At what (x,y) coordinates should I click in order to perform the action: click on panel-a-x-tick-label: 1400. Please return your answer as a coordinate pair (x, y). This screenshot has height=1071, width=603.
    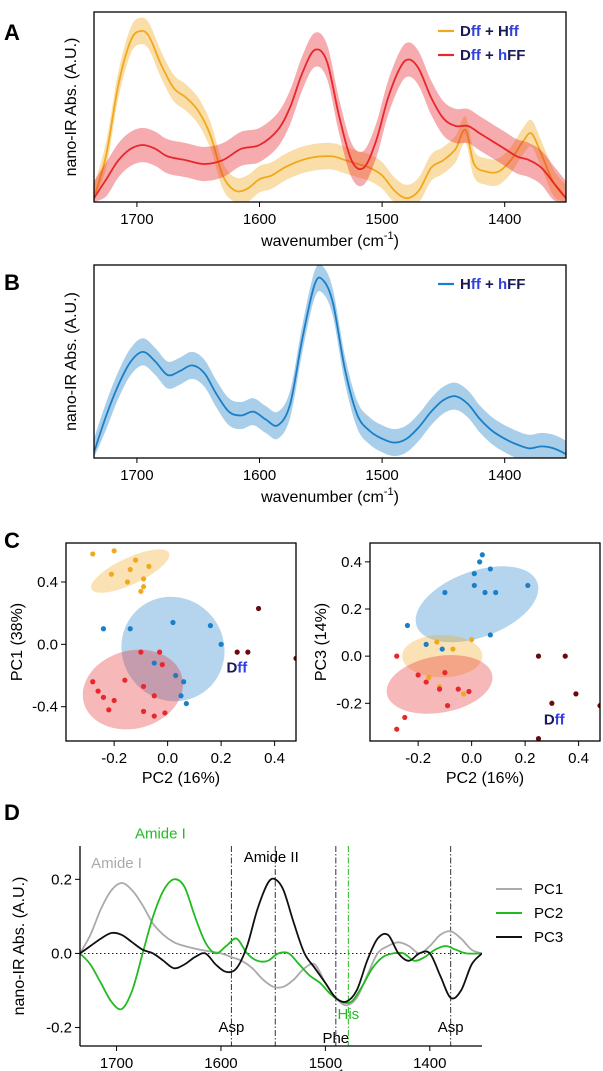
    Looking at the image, I should click on (504, 219).